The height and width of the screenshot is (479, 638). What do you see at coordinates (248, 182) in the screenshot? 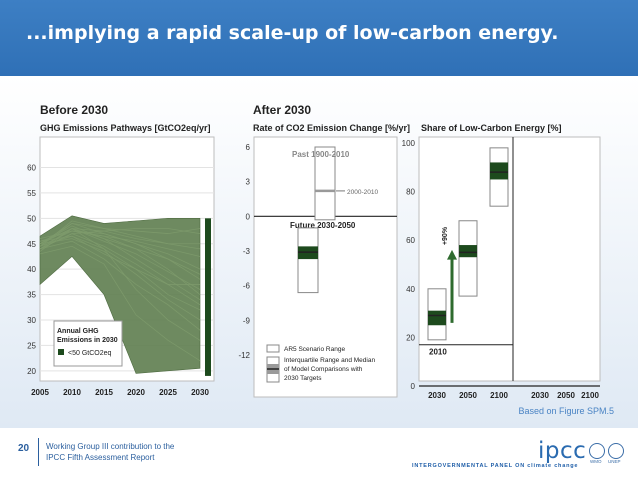
I see `y-tick-label: 3` at bounding box center [248, 182].